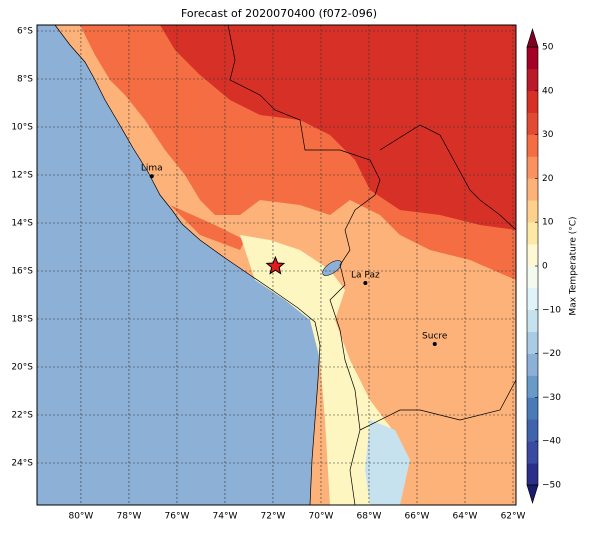 The width and height of the screenshot is (591, 533). I want to click on city-label: Lima, so click(152, 169).